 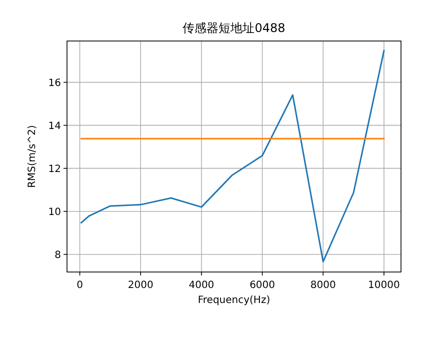 I want to click on y-tick-label: 8, so click(x=57, y=255).